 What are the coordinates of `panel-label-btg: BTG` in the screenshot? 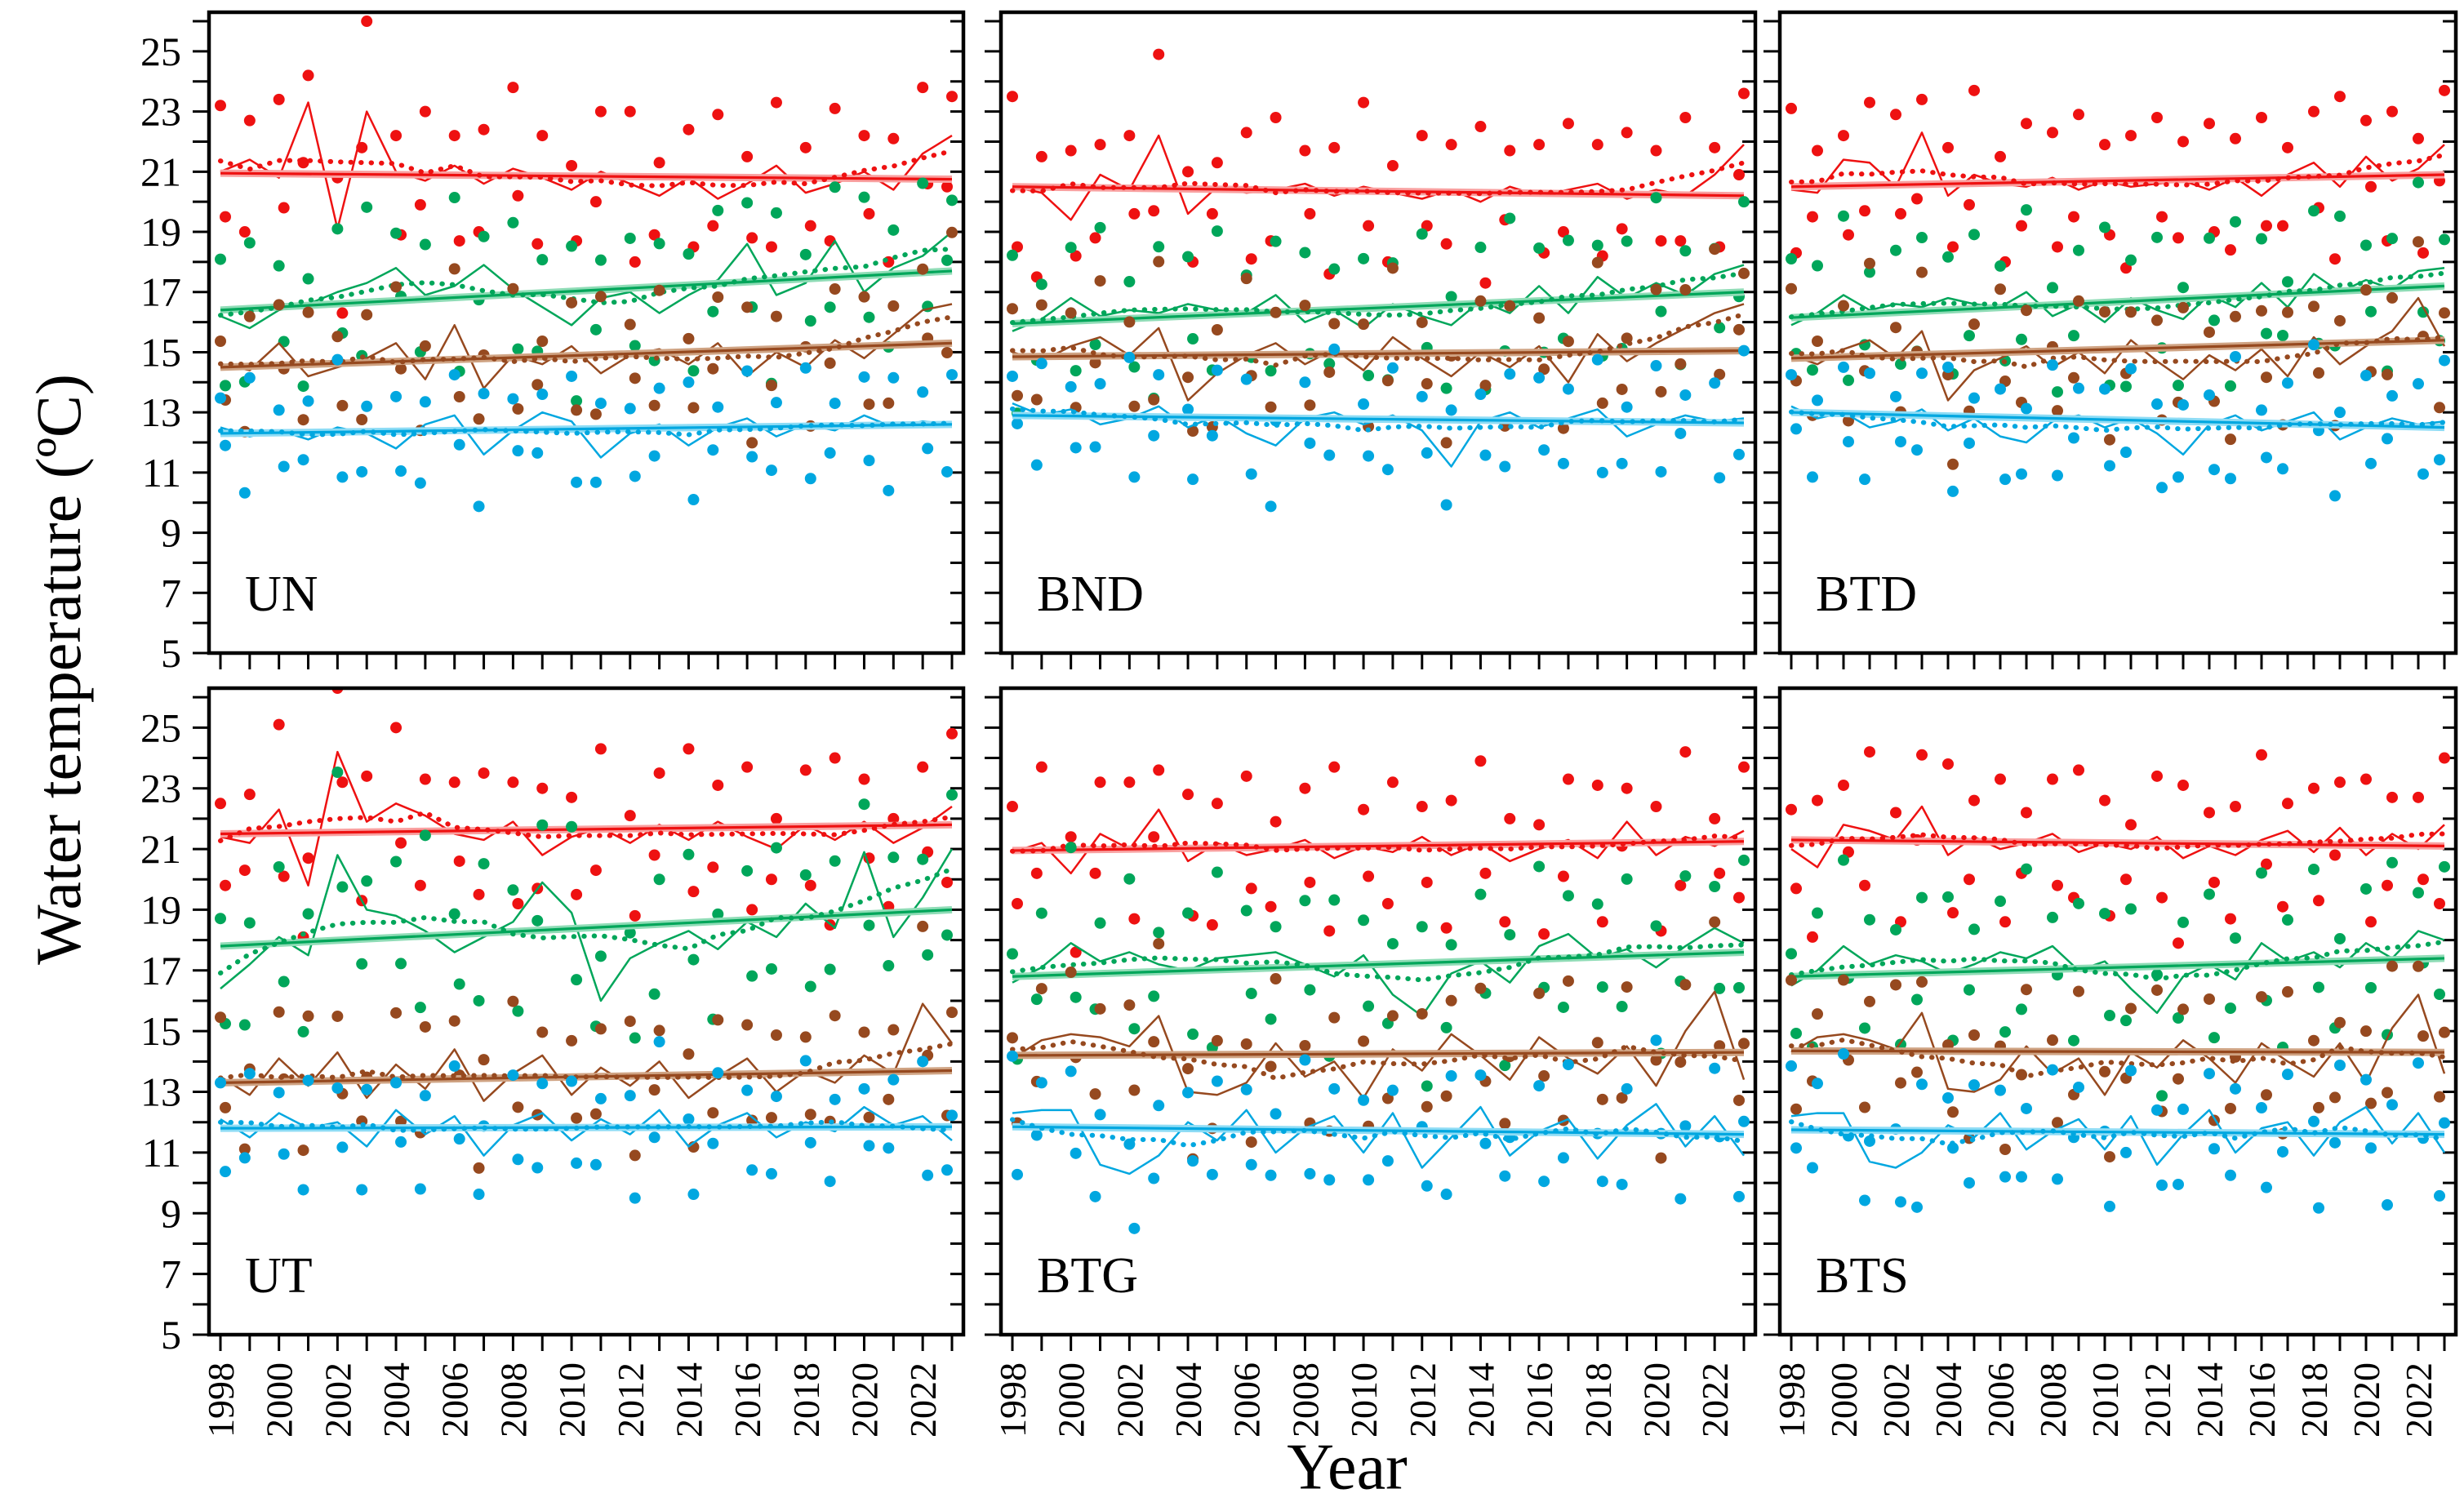 It's located at (1087, 1276).